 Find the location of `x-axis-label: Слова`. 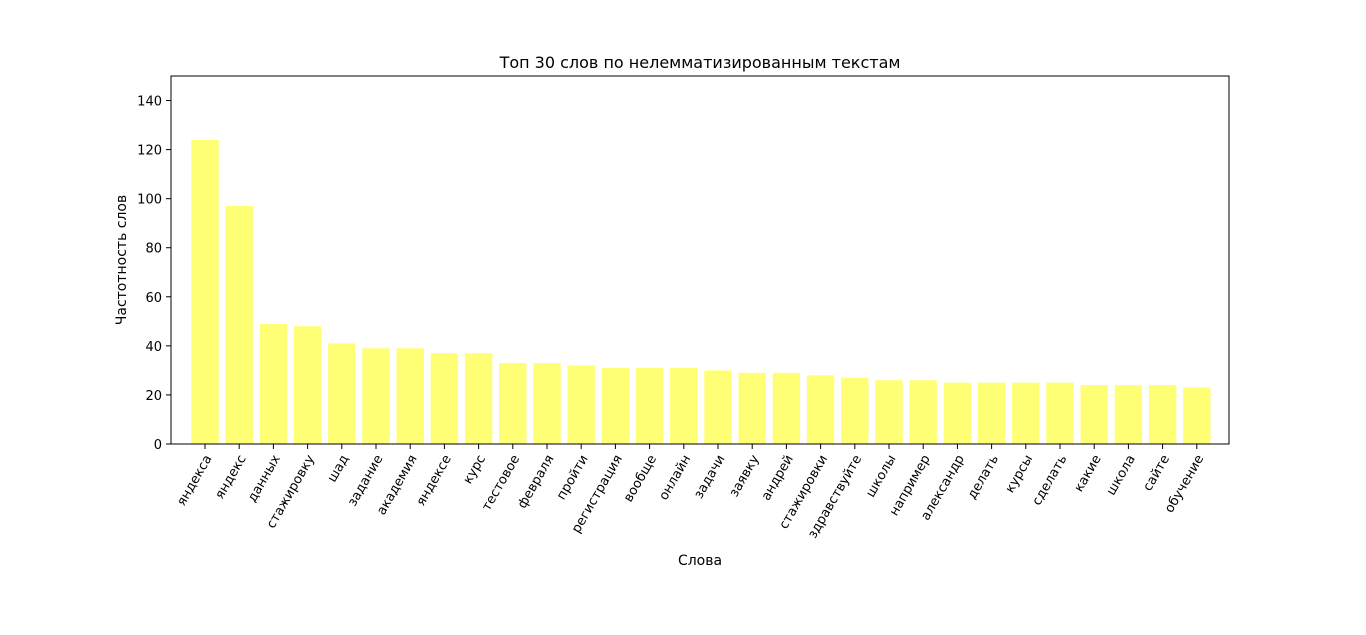

x-axis-label: Слова is located at coordinates (700, 561).